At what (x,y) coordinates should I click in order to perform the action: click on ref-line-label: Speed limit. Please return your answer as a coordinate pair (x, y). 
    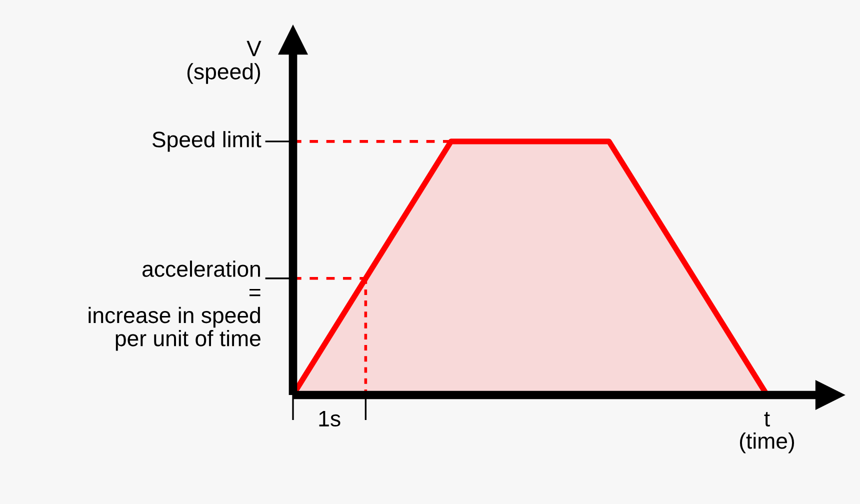
    Looking at the image, I should click on (207, 141).